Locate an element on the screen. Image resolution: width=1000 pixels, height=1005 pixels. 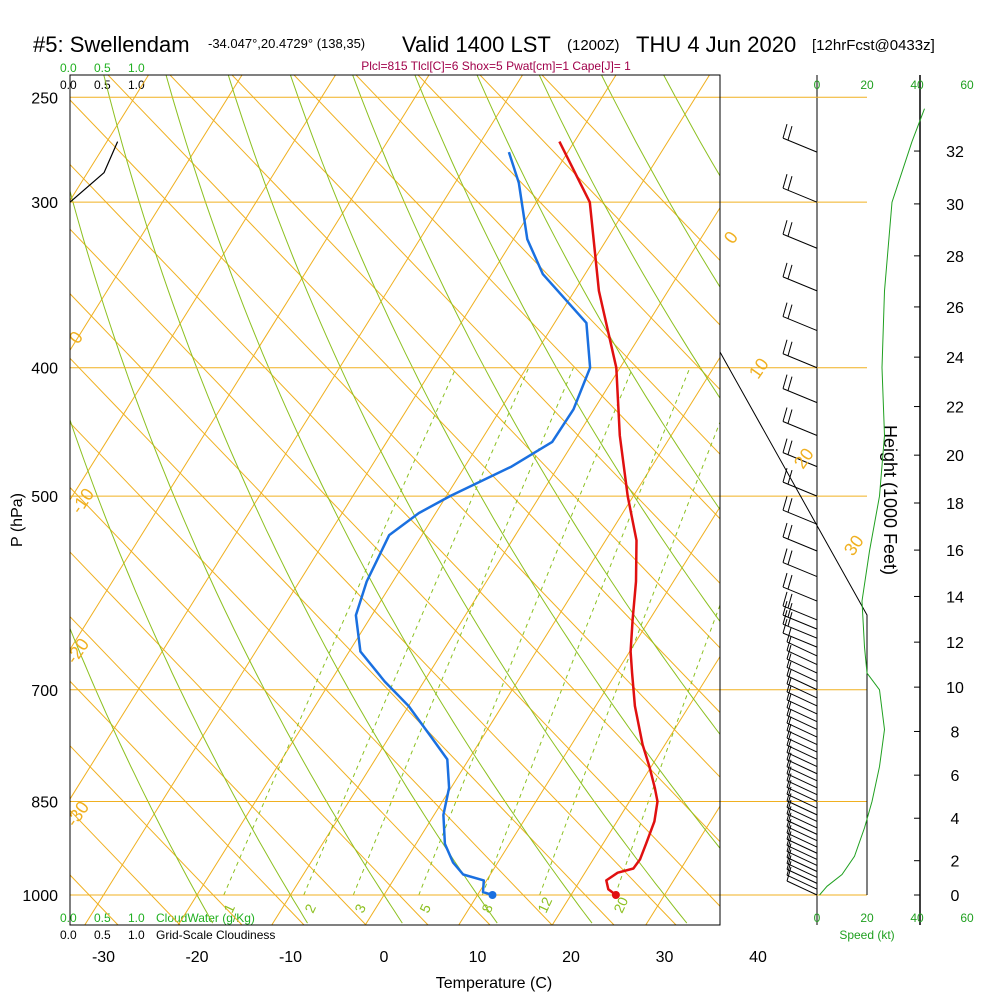
bottom-black-tick-0: 0.0 is located at coordinates (68, 935).